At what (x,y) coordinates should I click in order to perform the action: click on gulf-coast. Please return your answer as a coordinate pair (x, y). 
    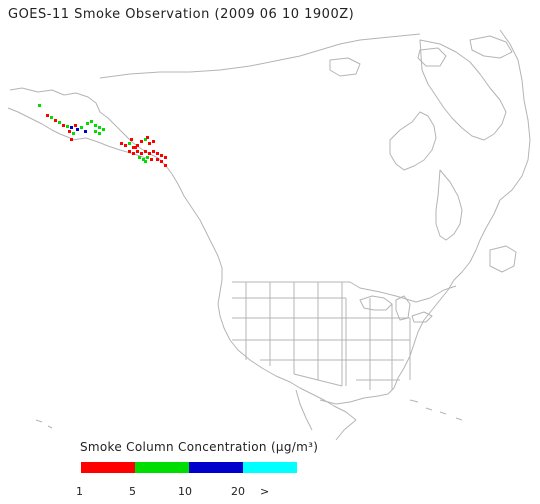
    Looking at the image, I should click on (354, 399).